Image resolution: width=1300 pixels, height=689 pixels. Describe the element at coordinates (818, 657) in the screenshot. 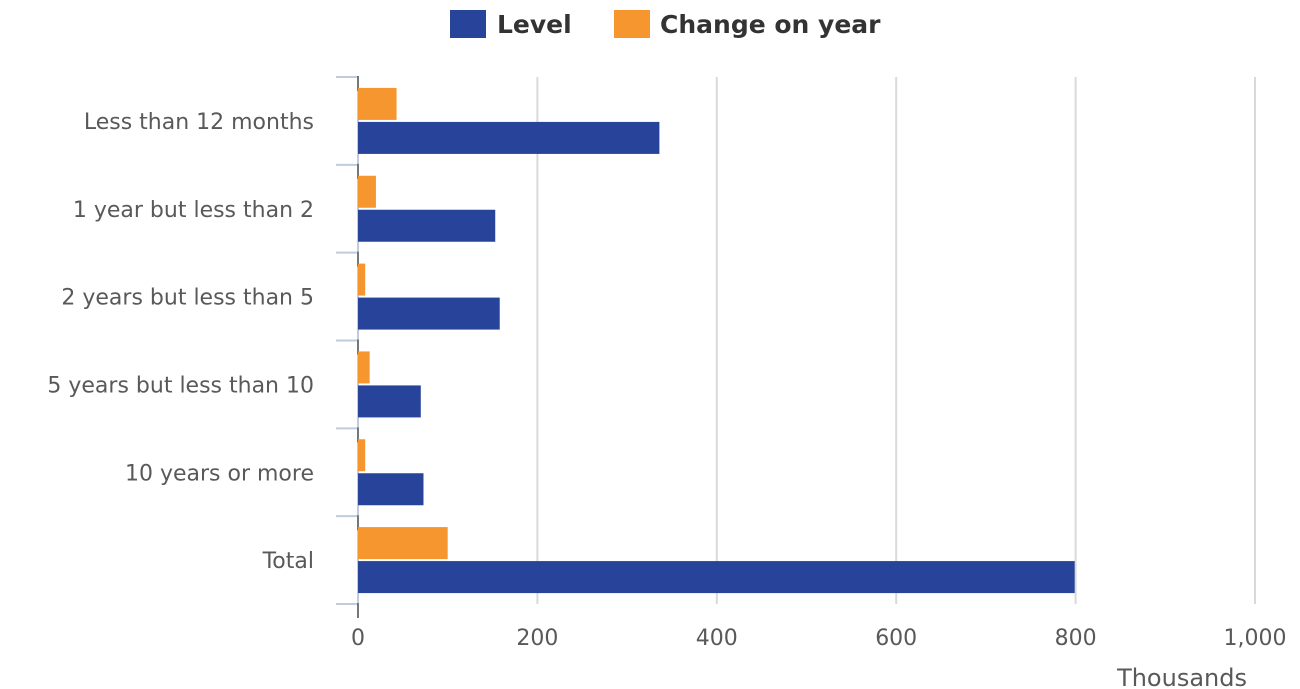

I see `value-axis: 0 200 400 600 800 1,000 Thousands` at that location.